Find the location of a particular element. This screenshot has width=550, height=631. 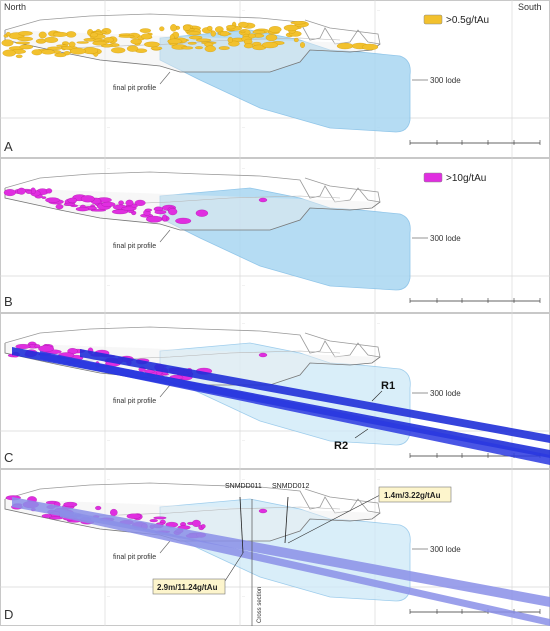

hole-snmdd012: SNMDD012 is located at coordinates (290, 486).